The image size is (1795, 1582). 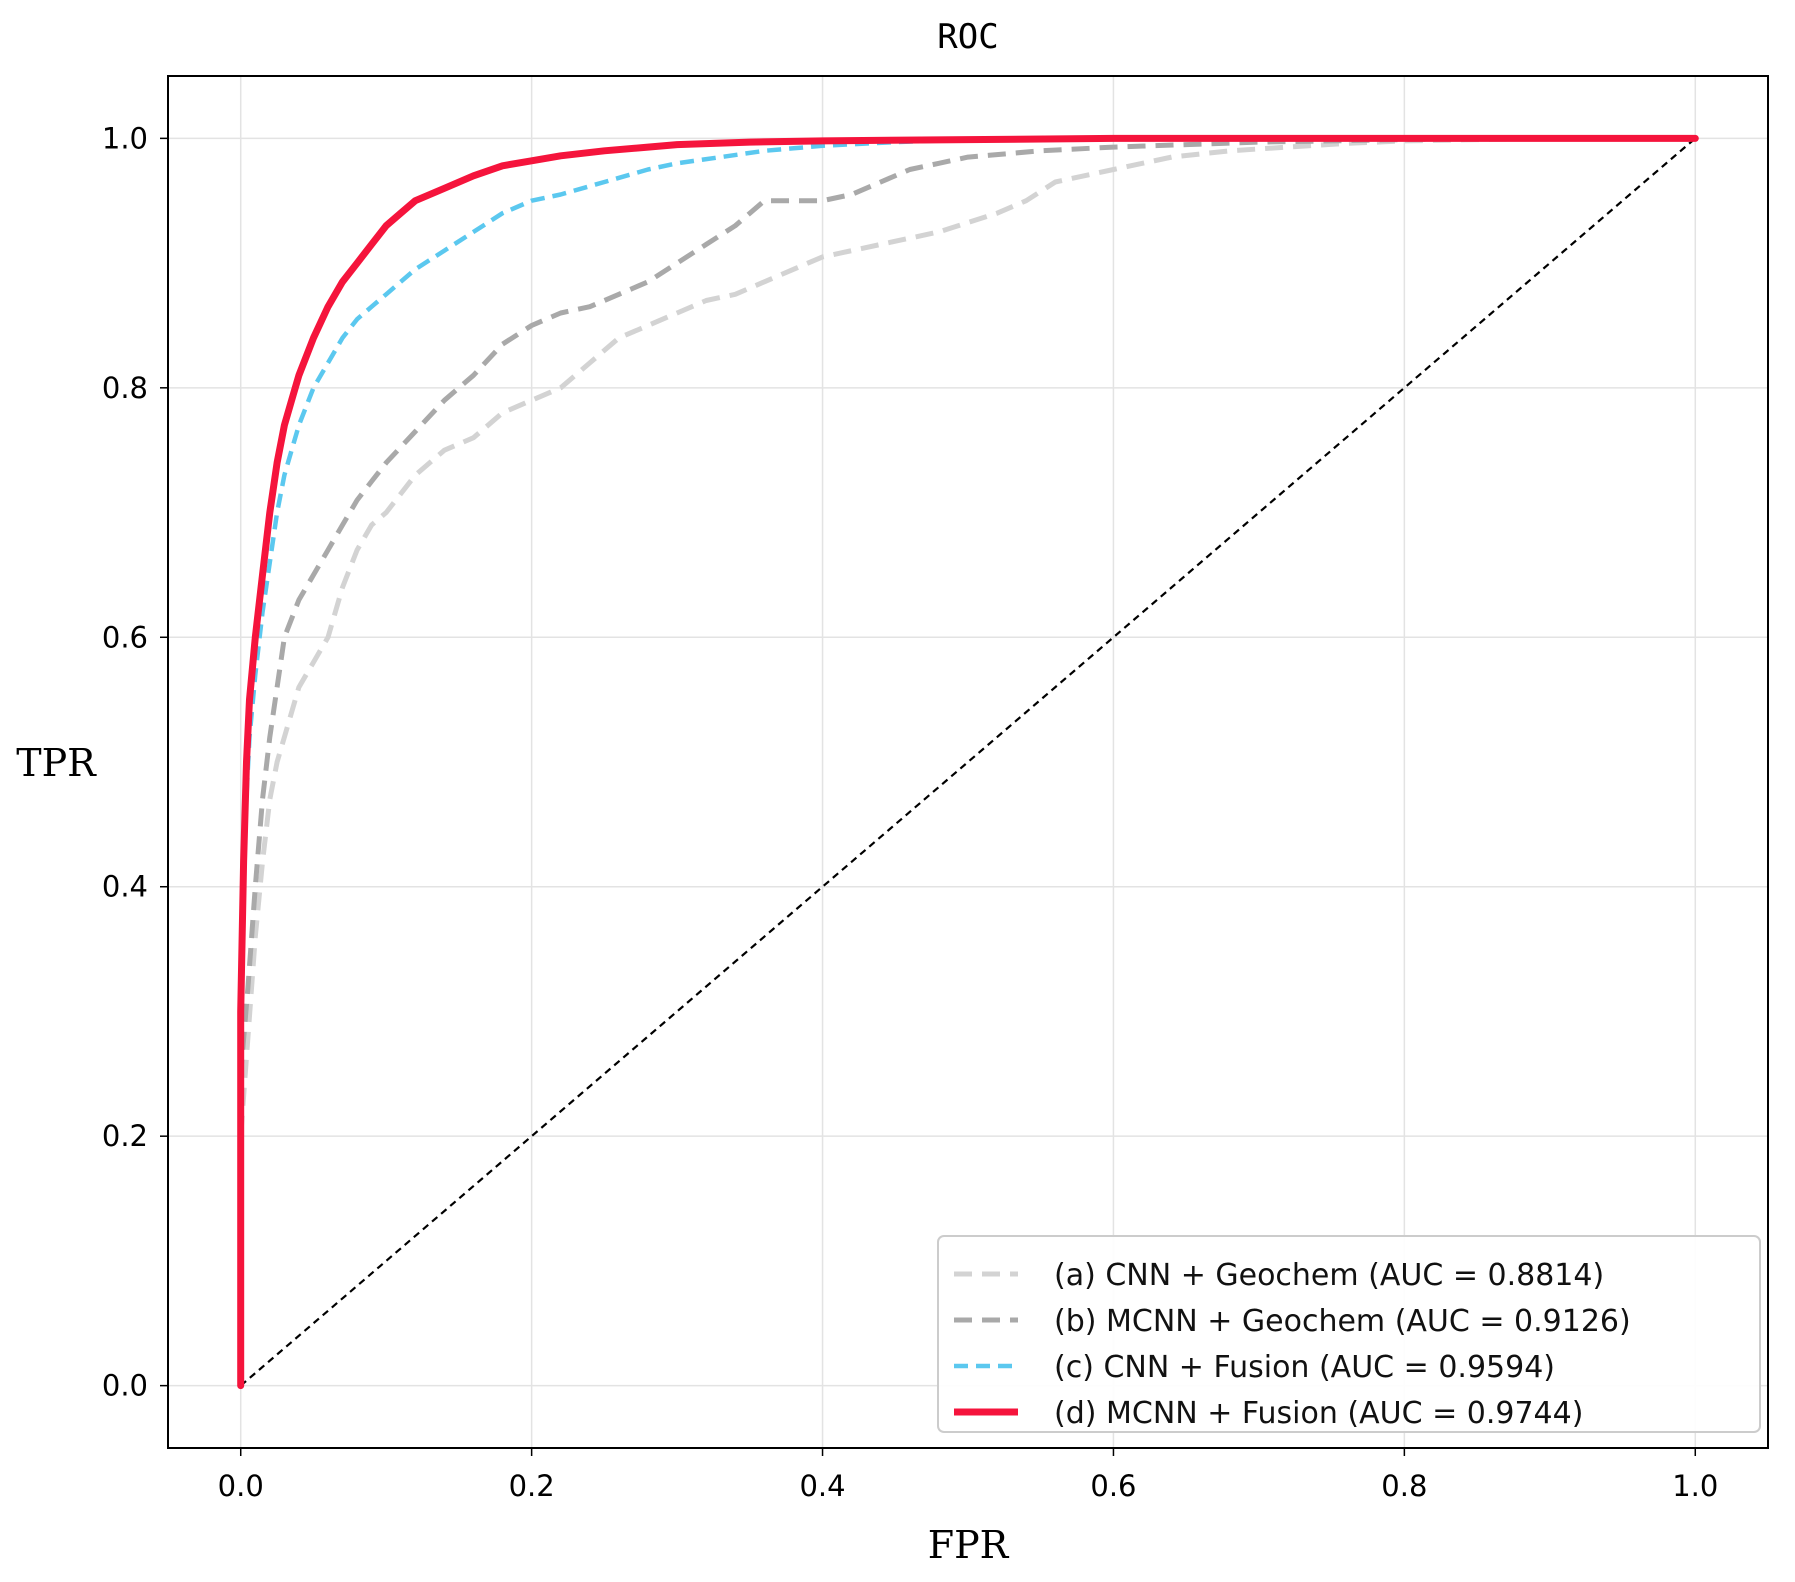 I want to click on legend-label: (b) MCNN + Geochem (AUC = 0.9126), so click(x=1342, y=1321).